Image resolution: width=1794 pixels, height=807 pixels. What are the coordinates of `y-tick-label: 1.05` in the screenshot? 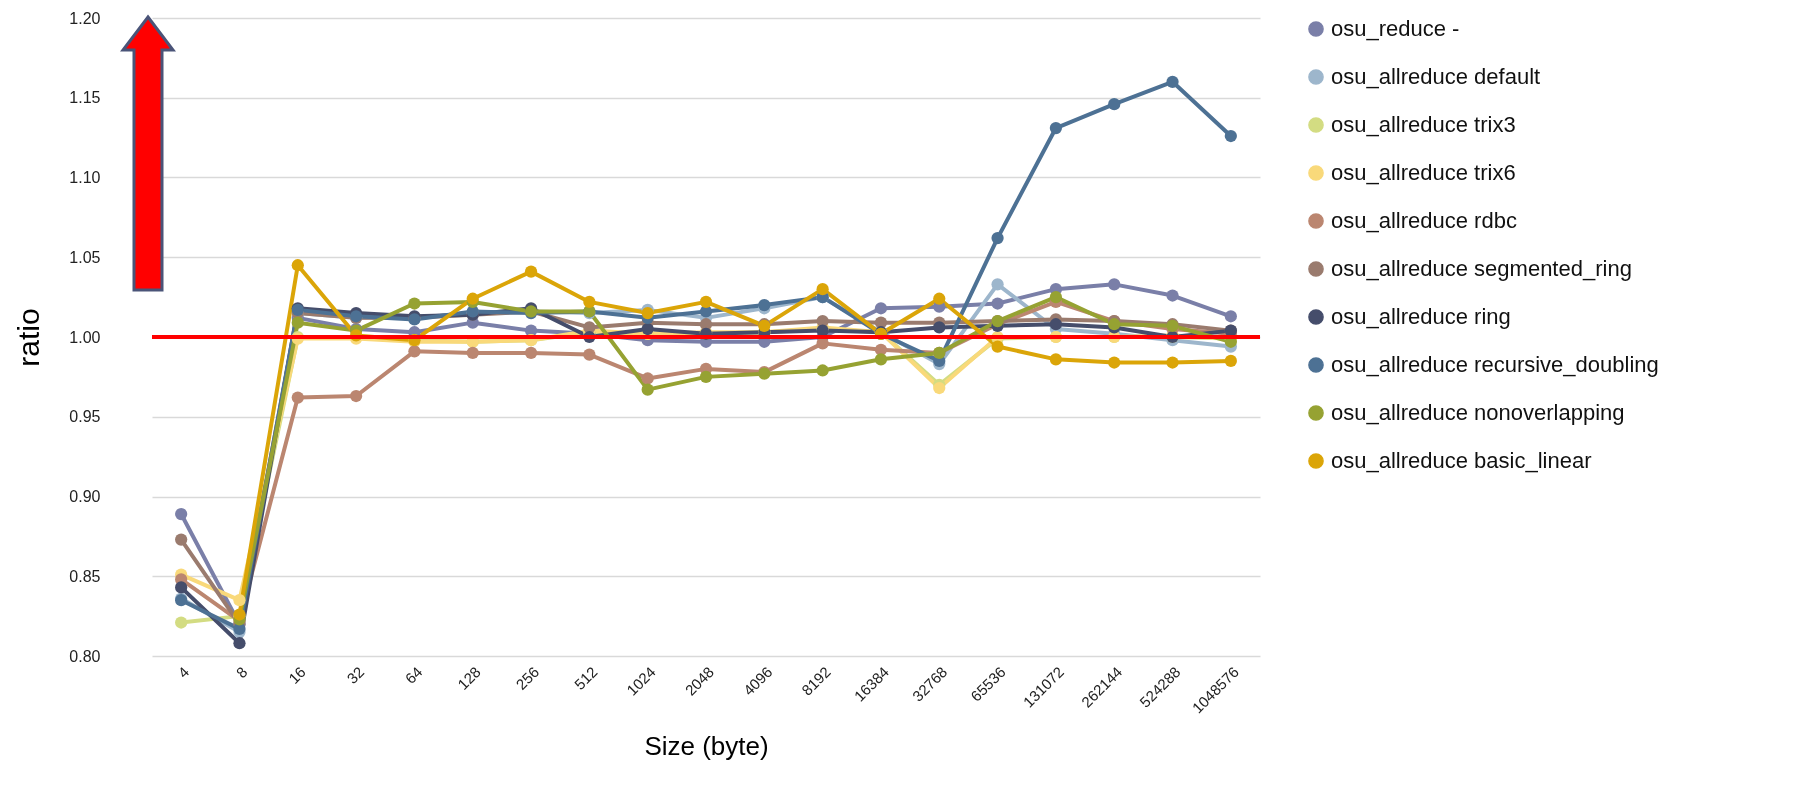 It's located at (85, 257).